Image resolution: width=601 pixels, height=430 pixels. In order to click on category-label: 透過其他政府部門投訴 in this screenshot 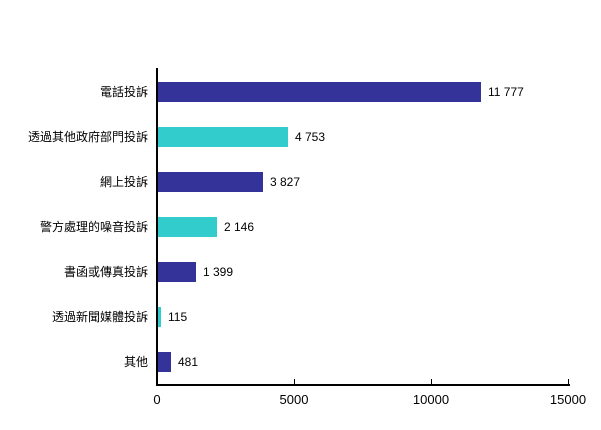, I will do `click(87, 137)`.